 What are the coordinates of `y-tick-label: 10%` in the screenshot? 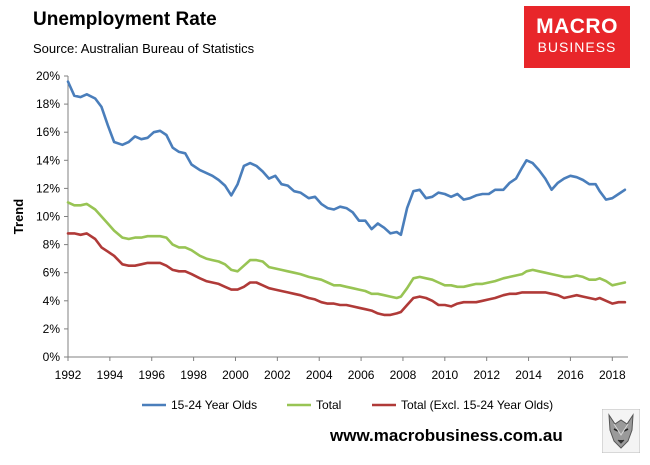 It's located at (48, 217).